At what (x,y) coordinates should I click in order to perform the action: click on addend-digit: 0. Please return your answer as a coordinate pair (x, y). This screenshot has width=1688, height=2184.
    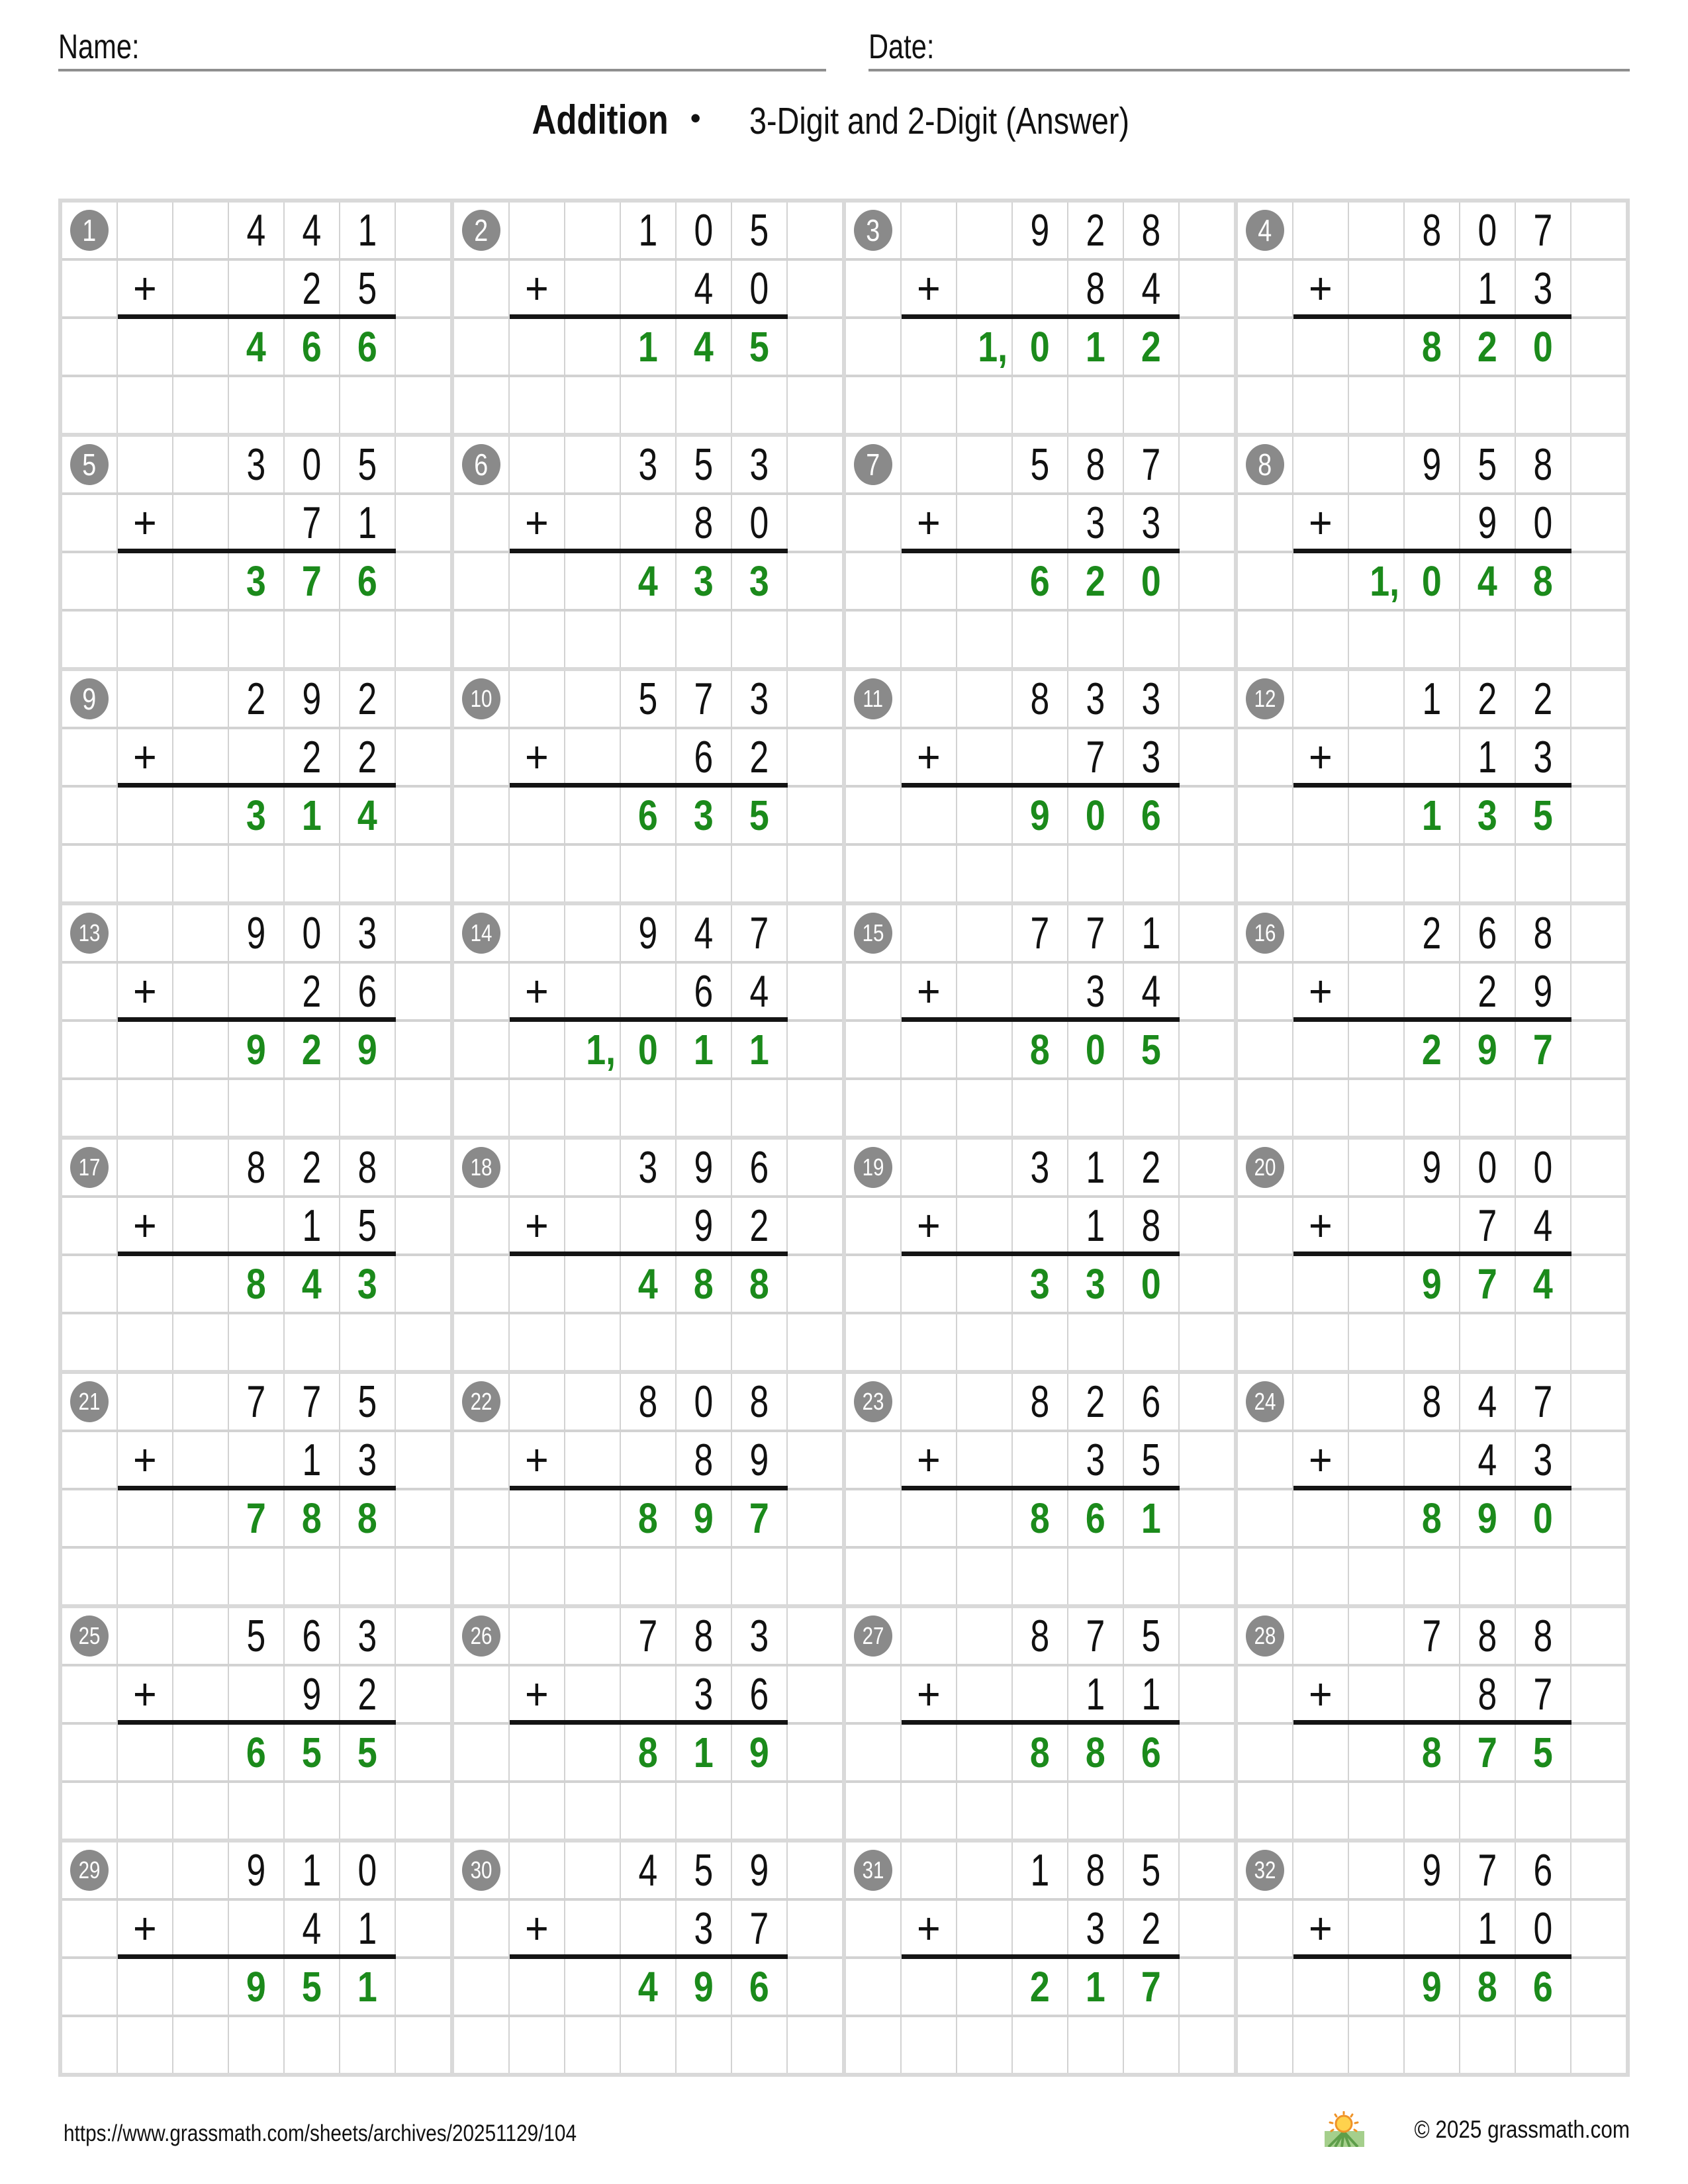
    Looking at the image, I should click on (312, 933).